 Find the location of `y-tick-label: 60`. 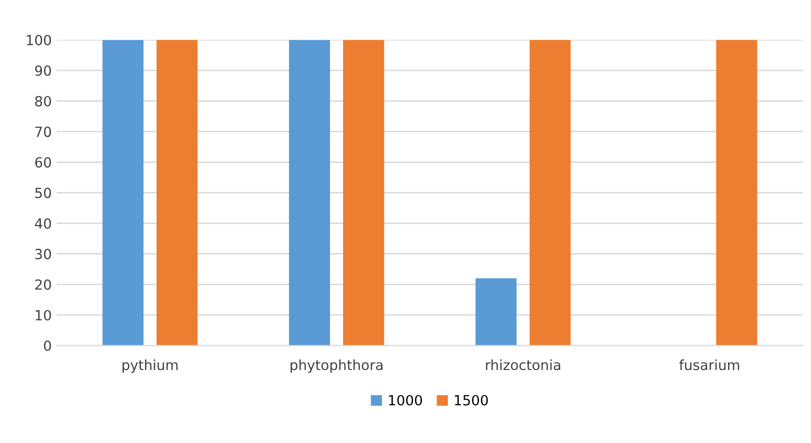

y-tick-label: 60 is located at coordinates (43, 162).